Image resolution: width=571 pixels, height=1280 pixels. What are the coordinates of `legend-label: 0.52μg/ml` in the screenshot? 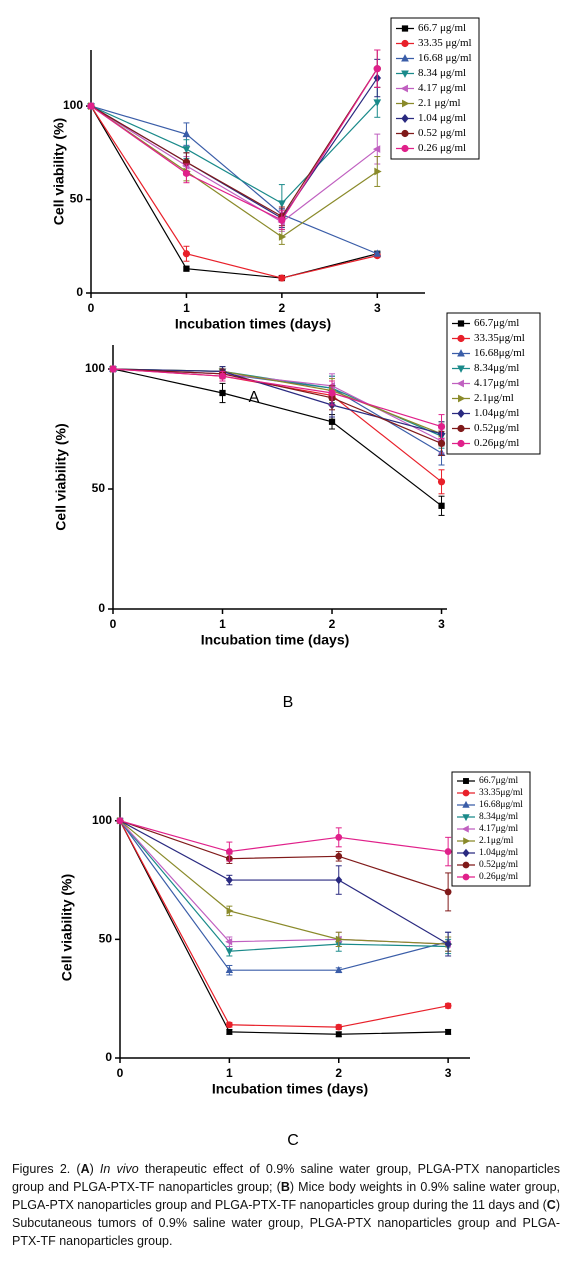 It's located at (498, 865).